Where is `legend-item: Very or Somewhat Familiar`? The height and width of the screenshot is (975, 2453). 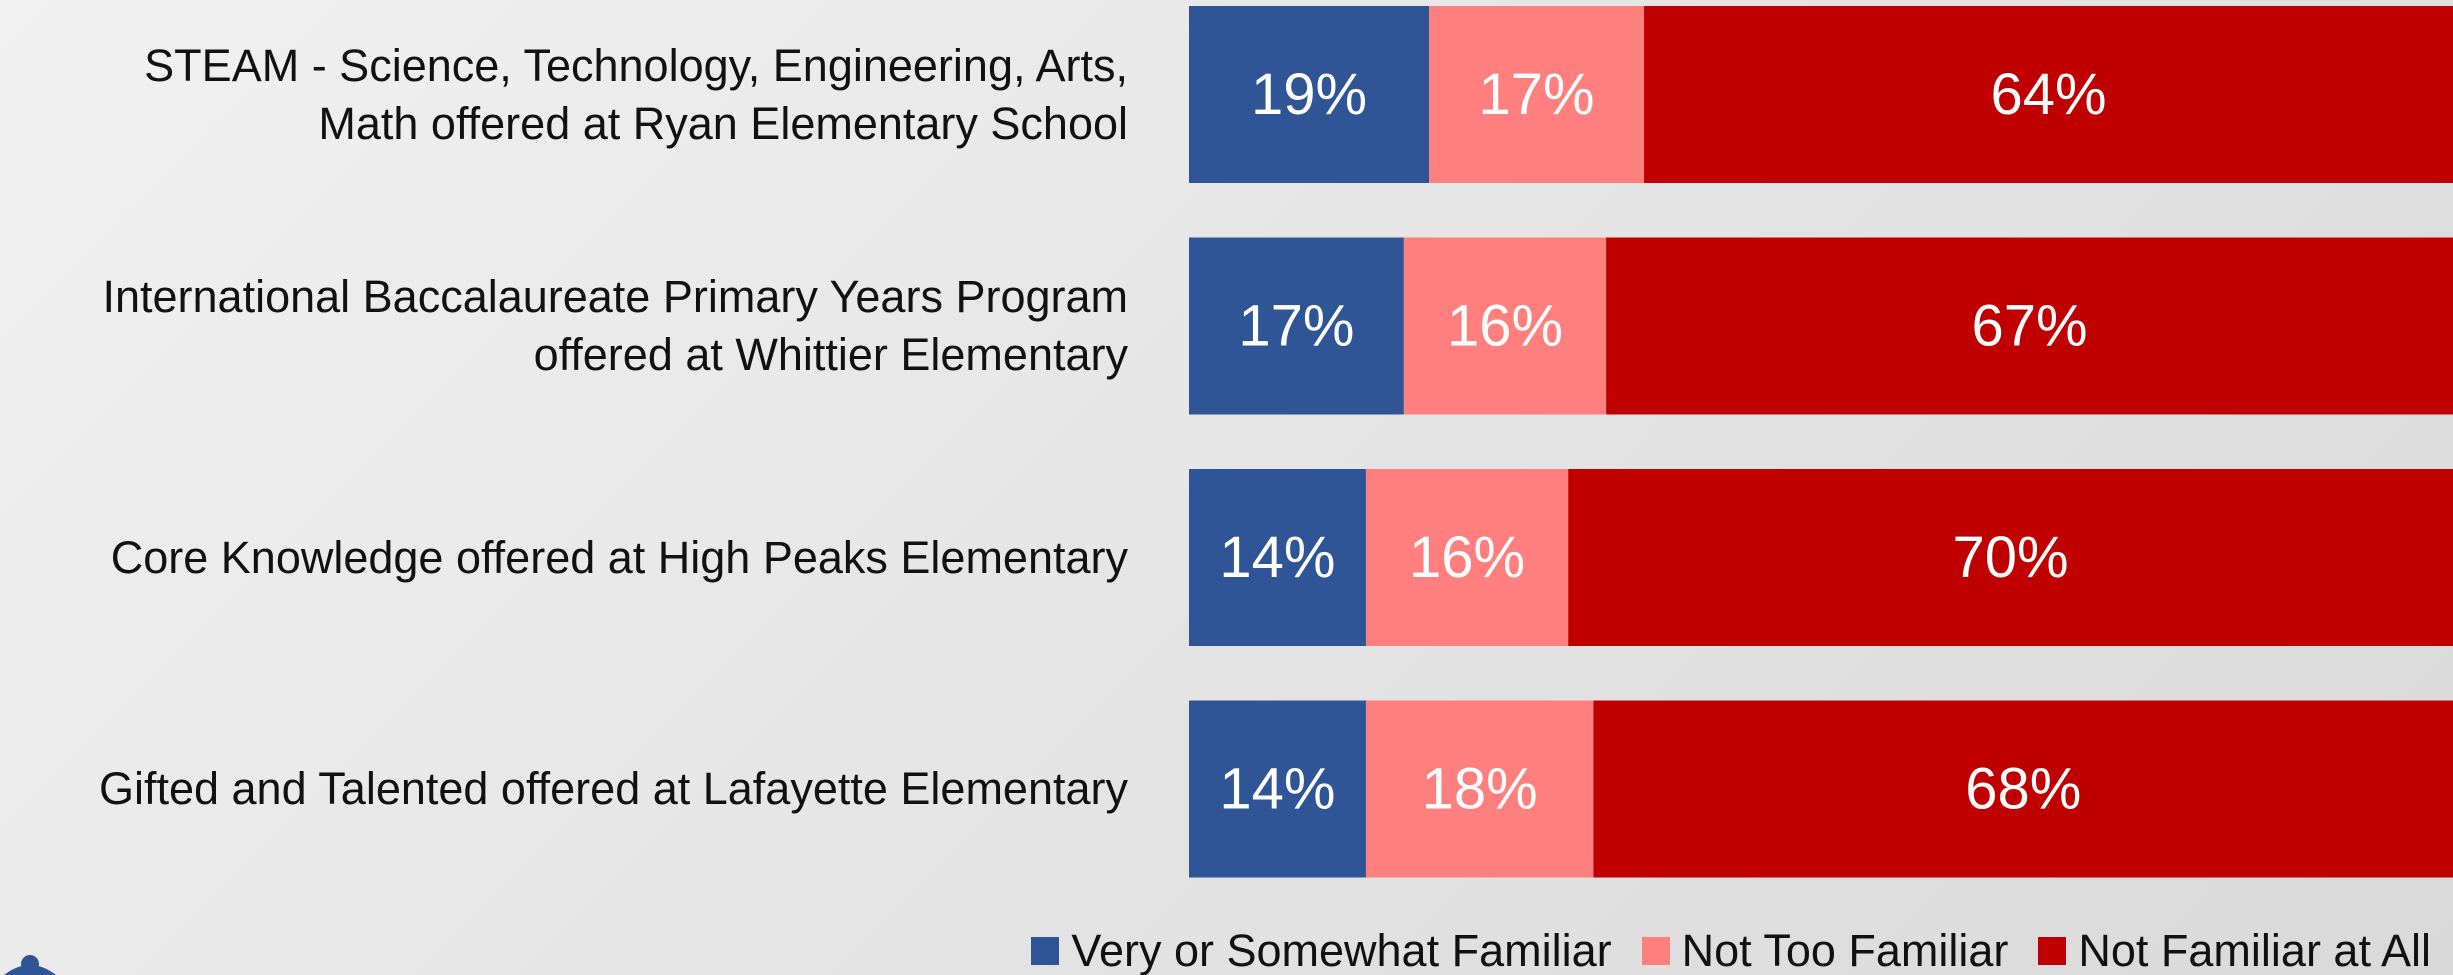
legend-item: Very or Somewhat Familiar is located at coordinates (1321, 950).